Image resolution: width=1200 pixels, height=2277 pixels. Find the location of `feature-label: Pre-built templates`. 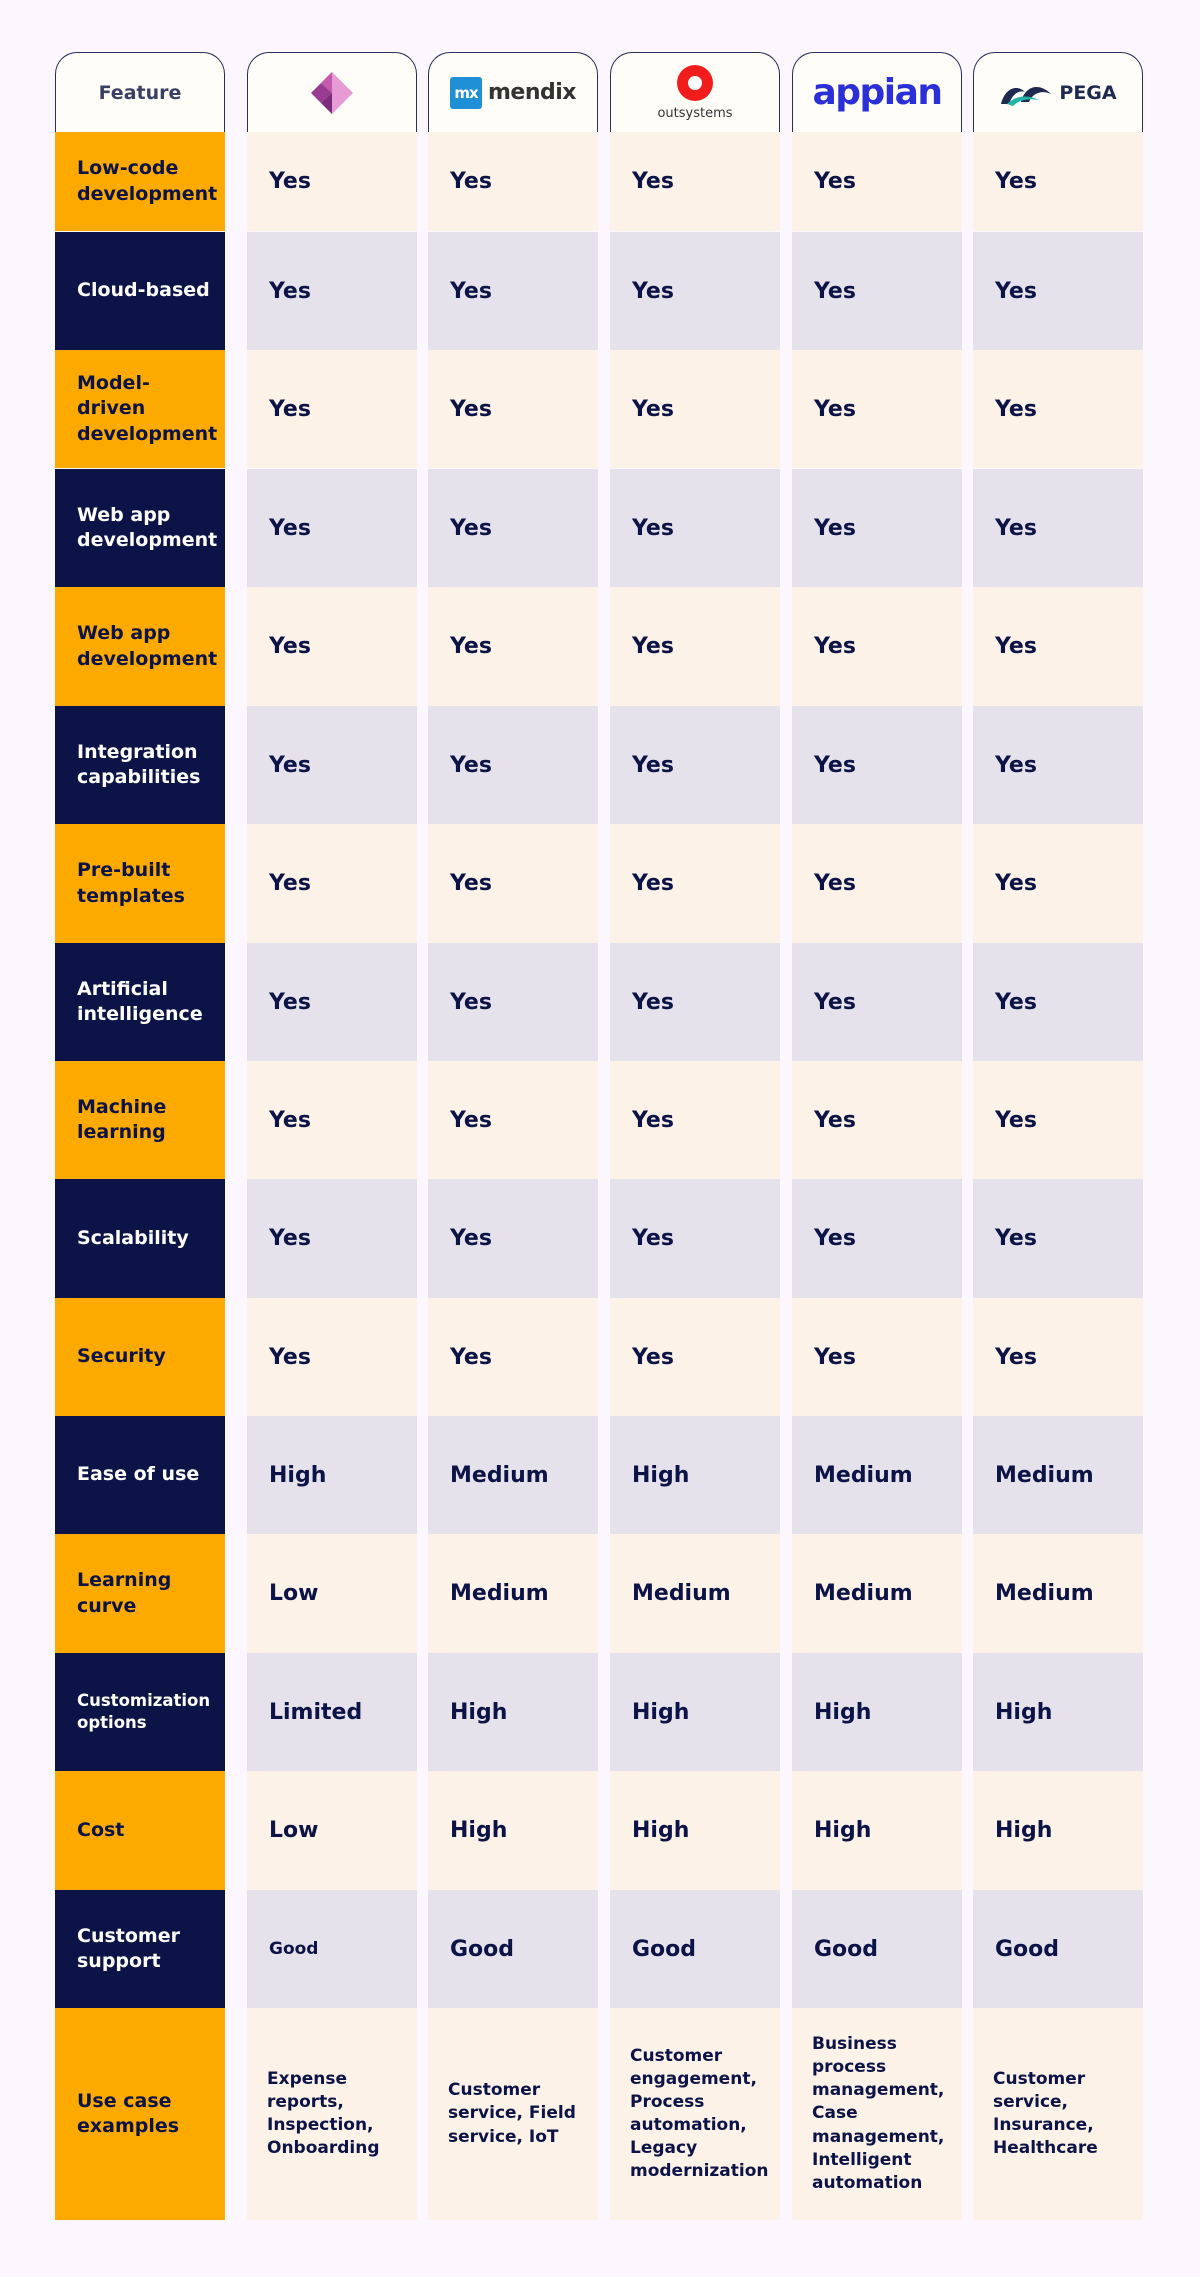

feature-label: Pre-built templates is located at coordinates (140, 883).